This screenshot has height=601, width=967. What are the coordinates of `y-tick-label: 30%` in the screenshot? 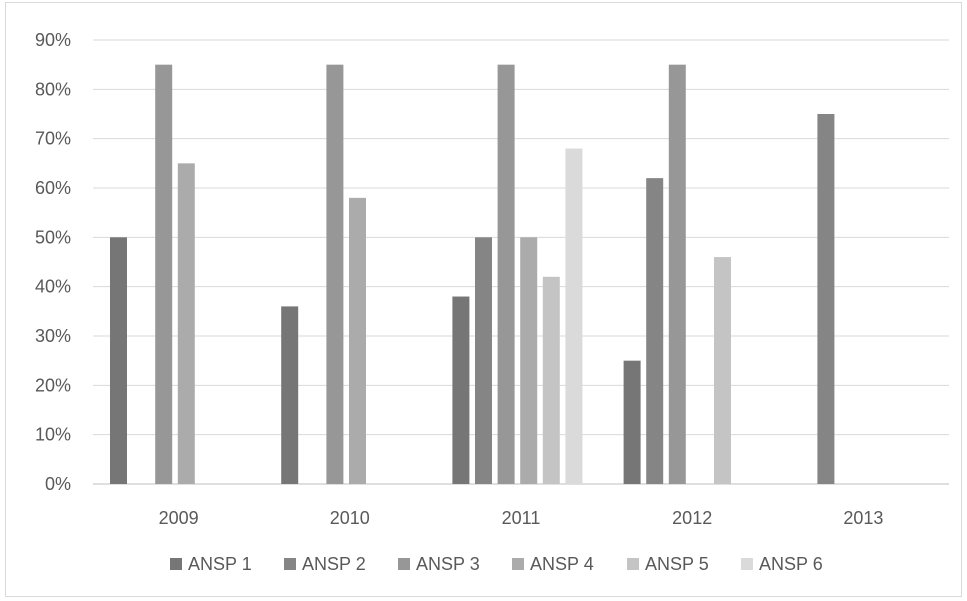 It's located at (53, 336).